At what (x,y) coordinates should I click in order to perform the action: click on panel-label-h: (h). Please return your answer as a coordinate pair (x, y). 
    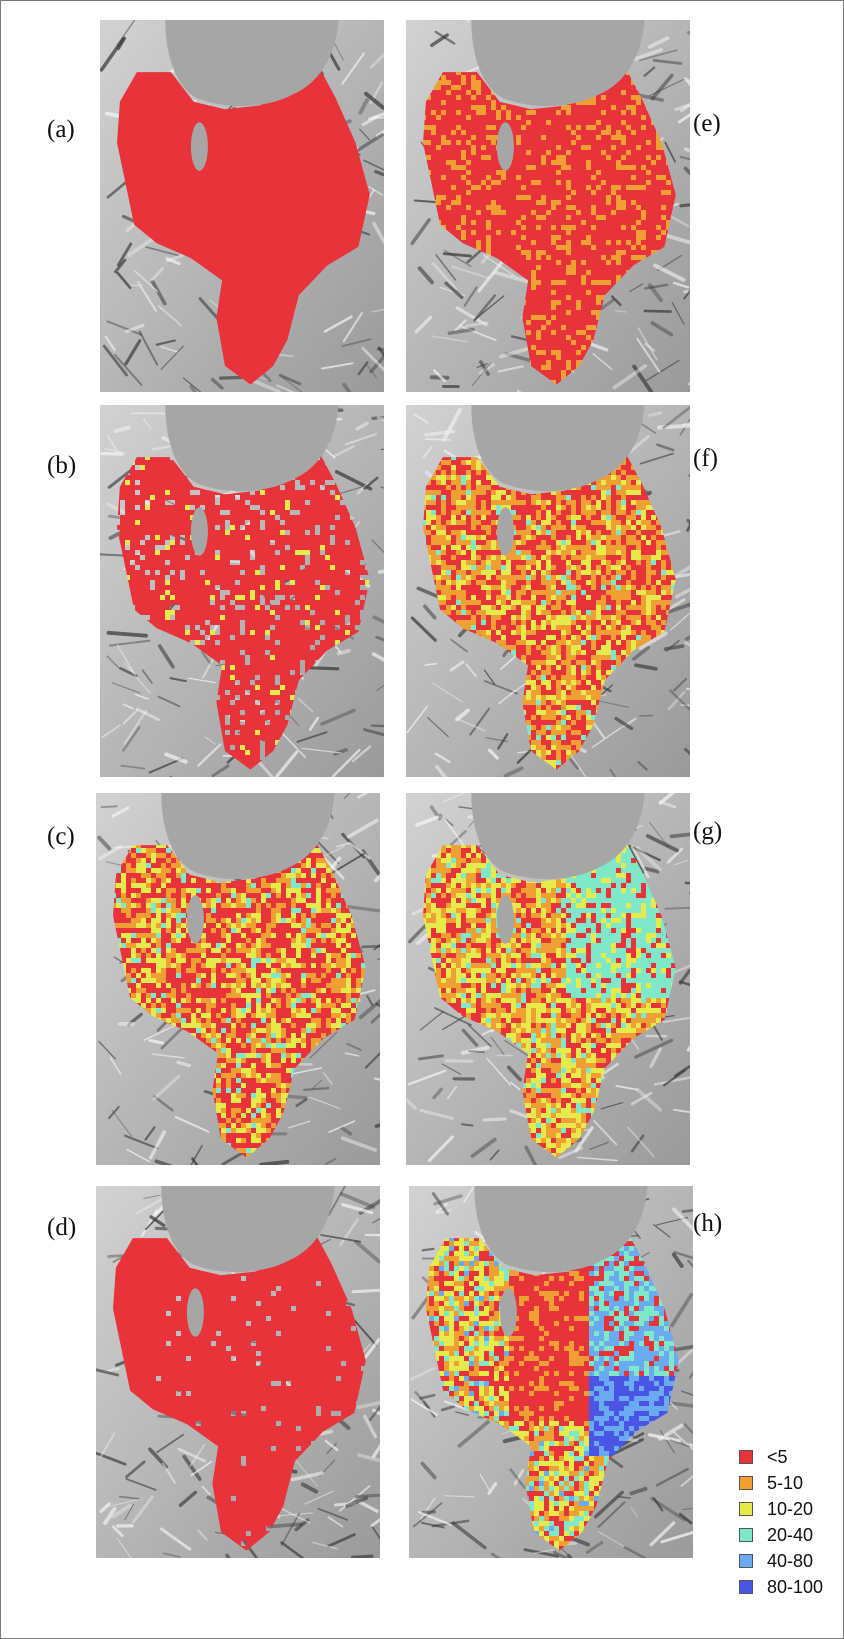
    Looking at the image, I should click on (707, 1224).